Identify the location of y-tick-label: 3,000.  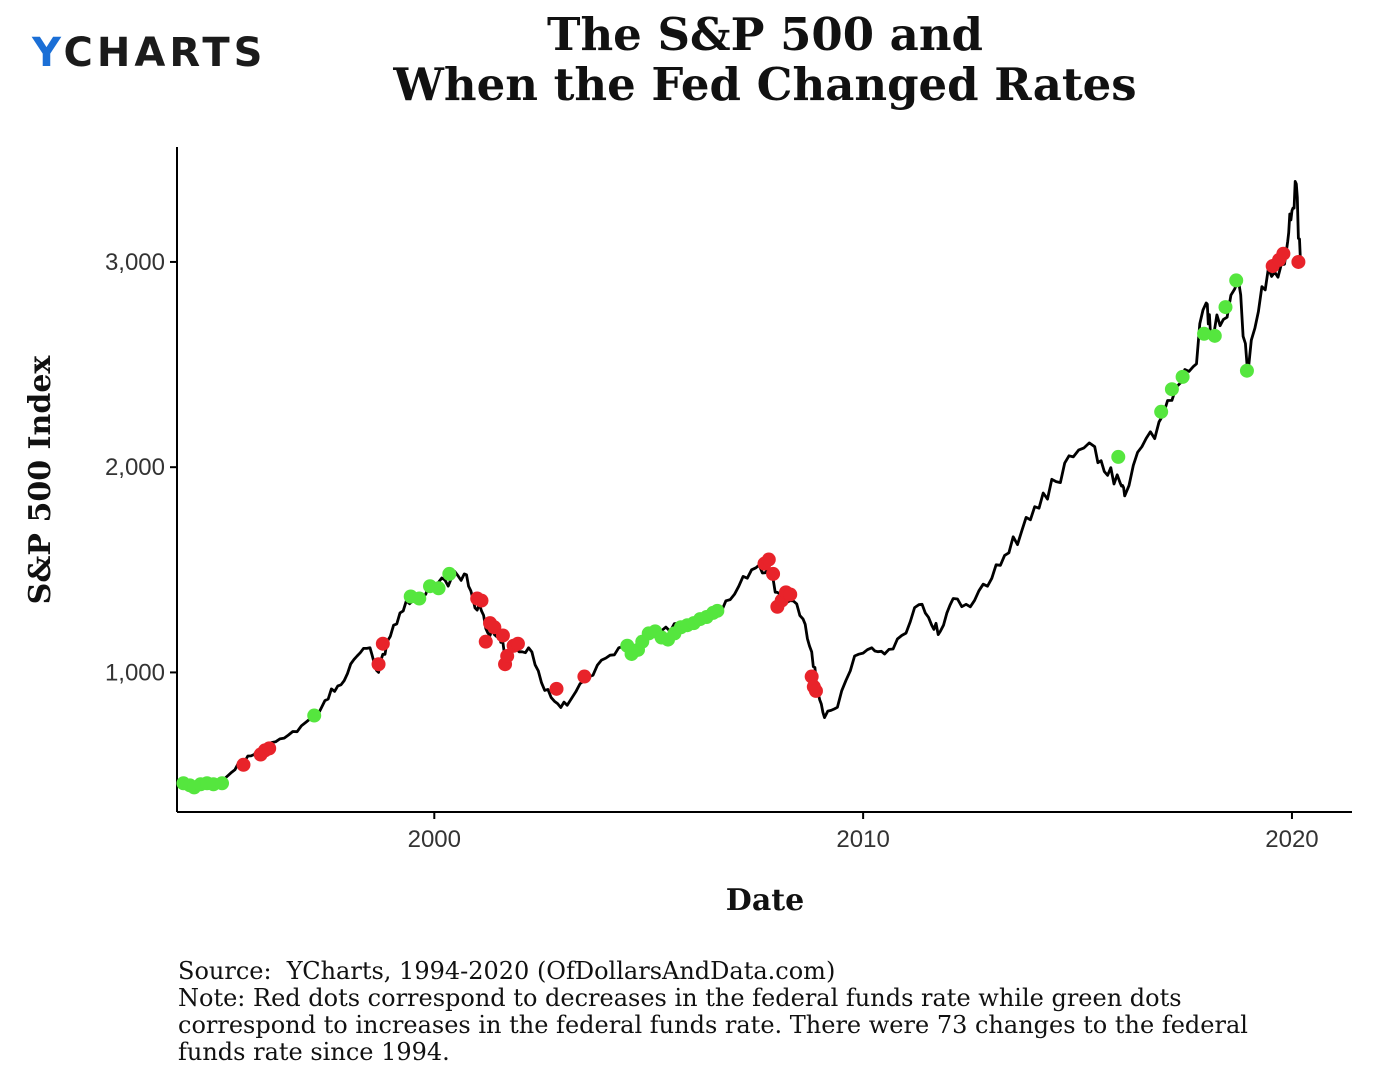
(135, 262).